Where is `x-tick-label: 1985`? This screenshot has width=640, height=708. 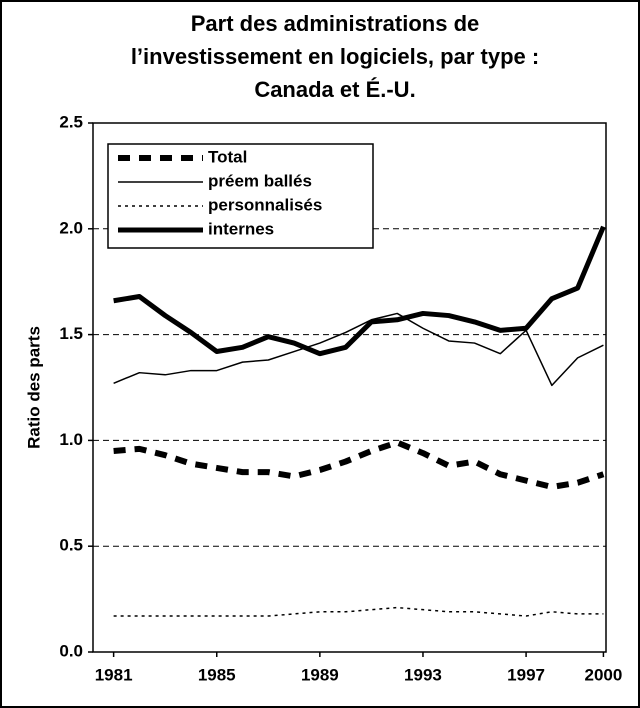 x-tick-label: 1985 is located at coordinates (217, 674).